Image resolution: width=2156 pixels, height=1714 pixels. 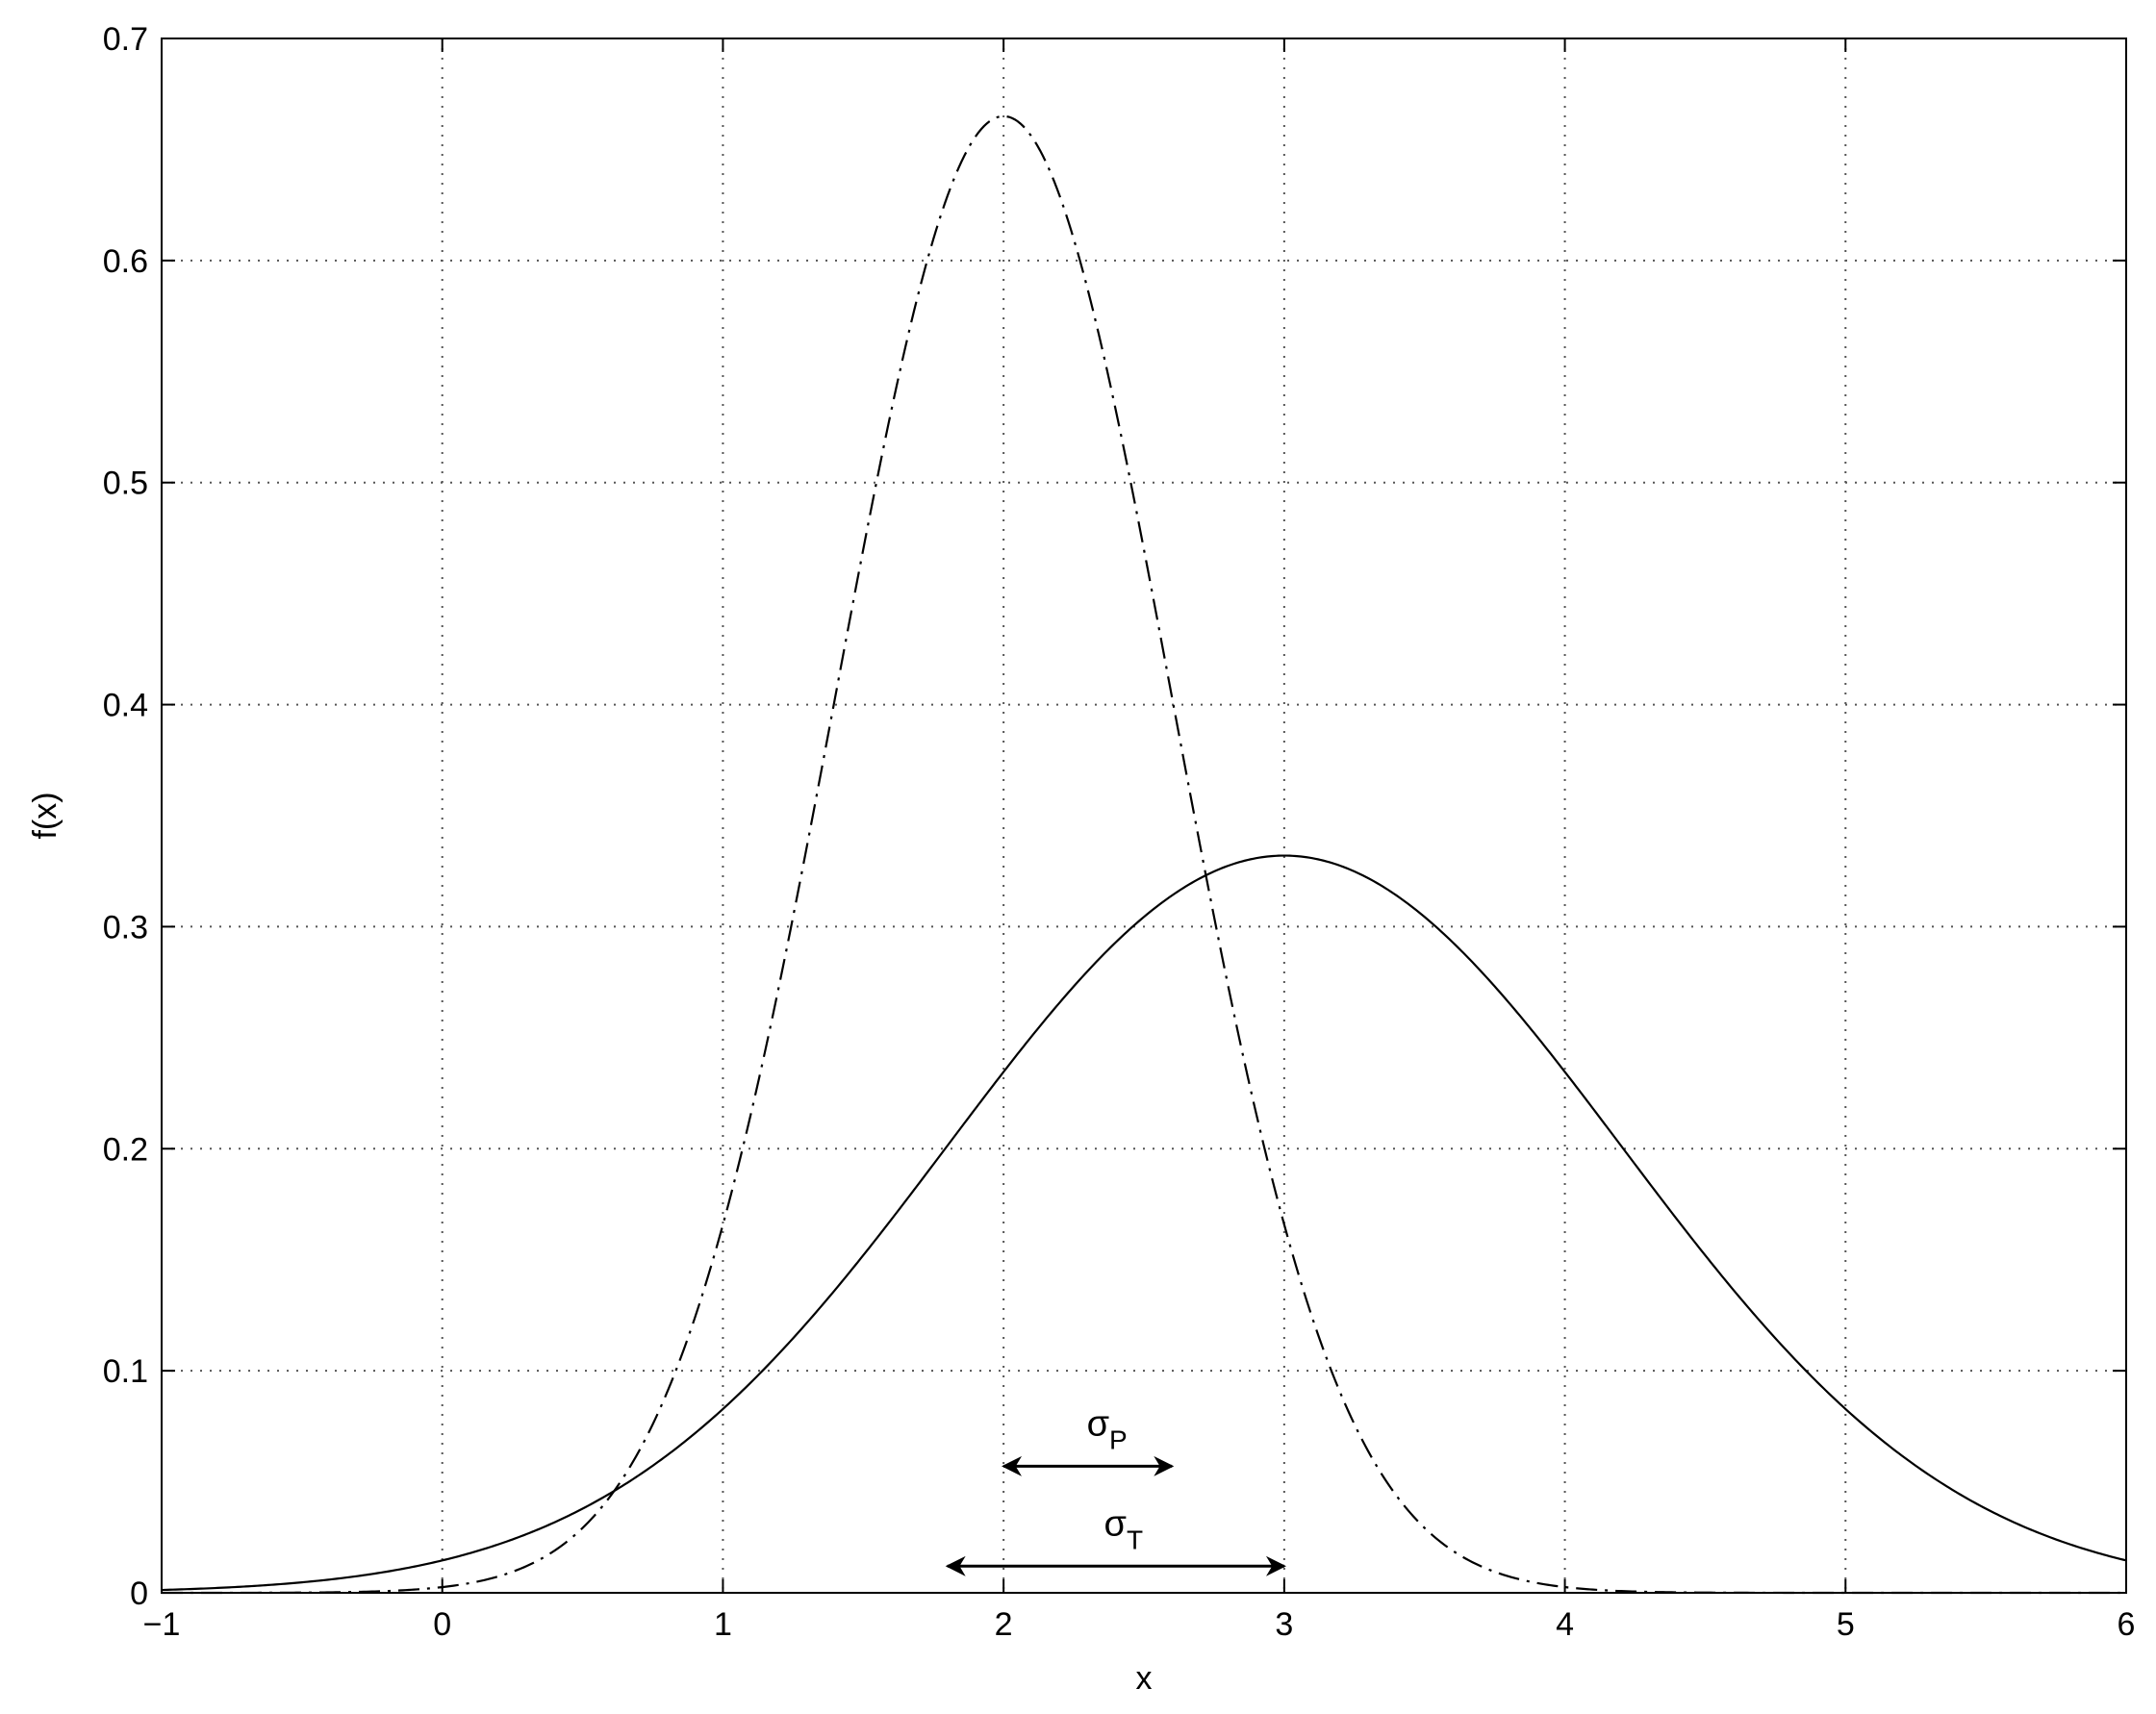 I want to click on y-tick-label: 0.1, so click(x=125, y=1371).